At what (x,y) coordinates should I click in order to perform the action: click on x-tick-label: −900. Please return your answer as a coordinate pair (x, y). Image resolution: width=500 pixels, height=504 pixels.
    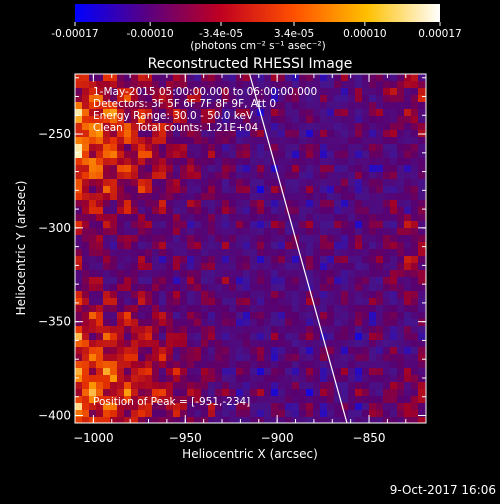
    Looking at the image, I should click on (277, 438).